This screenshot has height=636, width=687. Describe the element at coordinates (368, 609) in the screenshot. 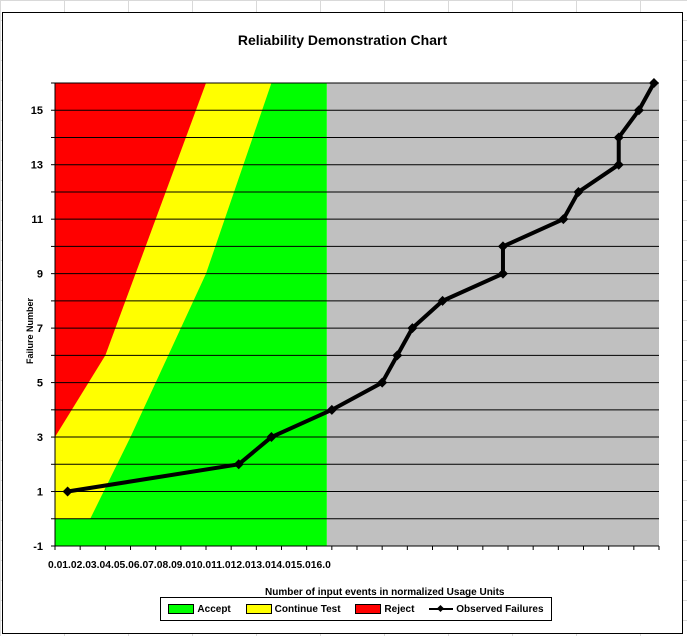

I see `legend-swatch-reject` at that location.